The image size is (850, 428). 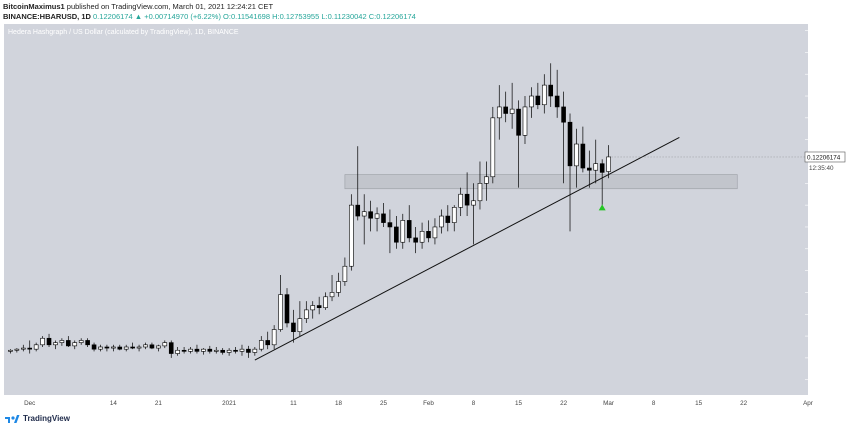 What do you see at coordinates (34, 6) in the screenshot?
I see `author-name: BitcoinMaximus1` at bounding box center [34, 6].